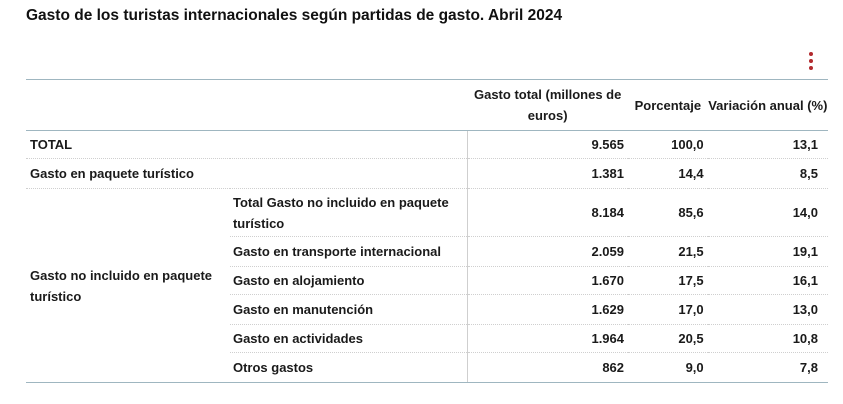  I want to click on cell-porcentaje: 9,0, so click(668, 367).